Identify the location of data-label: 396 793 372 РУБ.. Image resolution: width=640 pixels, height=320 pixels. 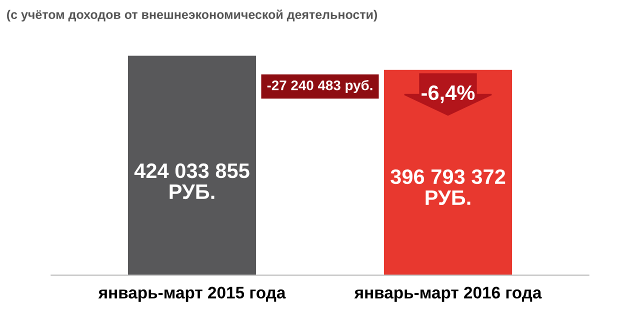
(448, 187).